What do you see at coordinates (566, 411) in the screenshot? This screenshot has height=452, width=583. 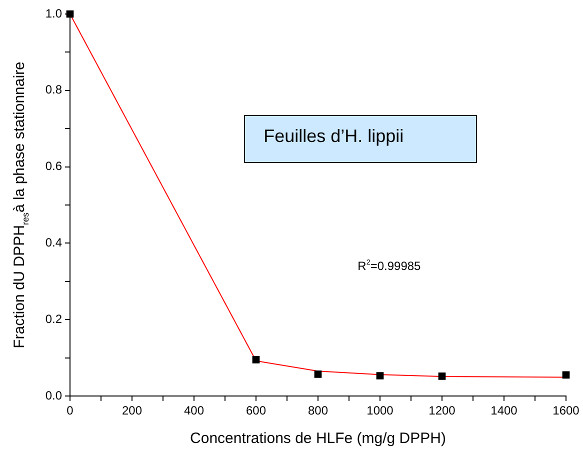 I see `x-tick-label: 1600` at bounding box center [566, 411].